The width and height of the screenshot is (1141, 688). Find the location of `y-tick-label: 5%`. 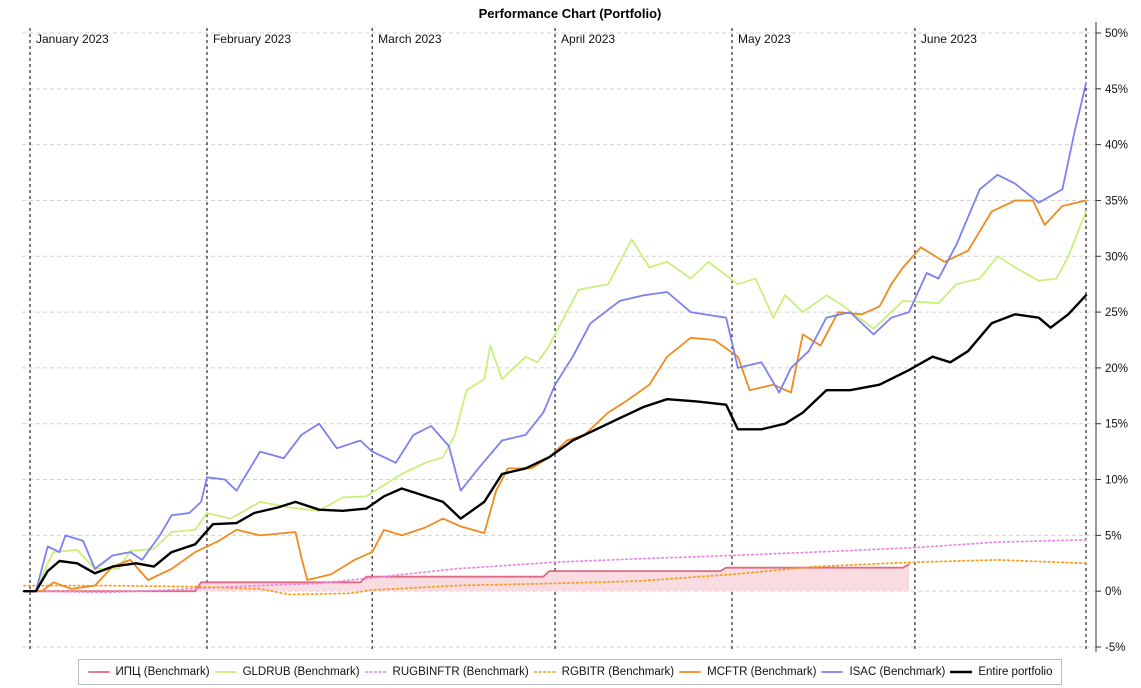

y-tick-label: 5% is located at coordinates (1113, 536).